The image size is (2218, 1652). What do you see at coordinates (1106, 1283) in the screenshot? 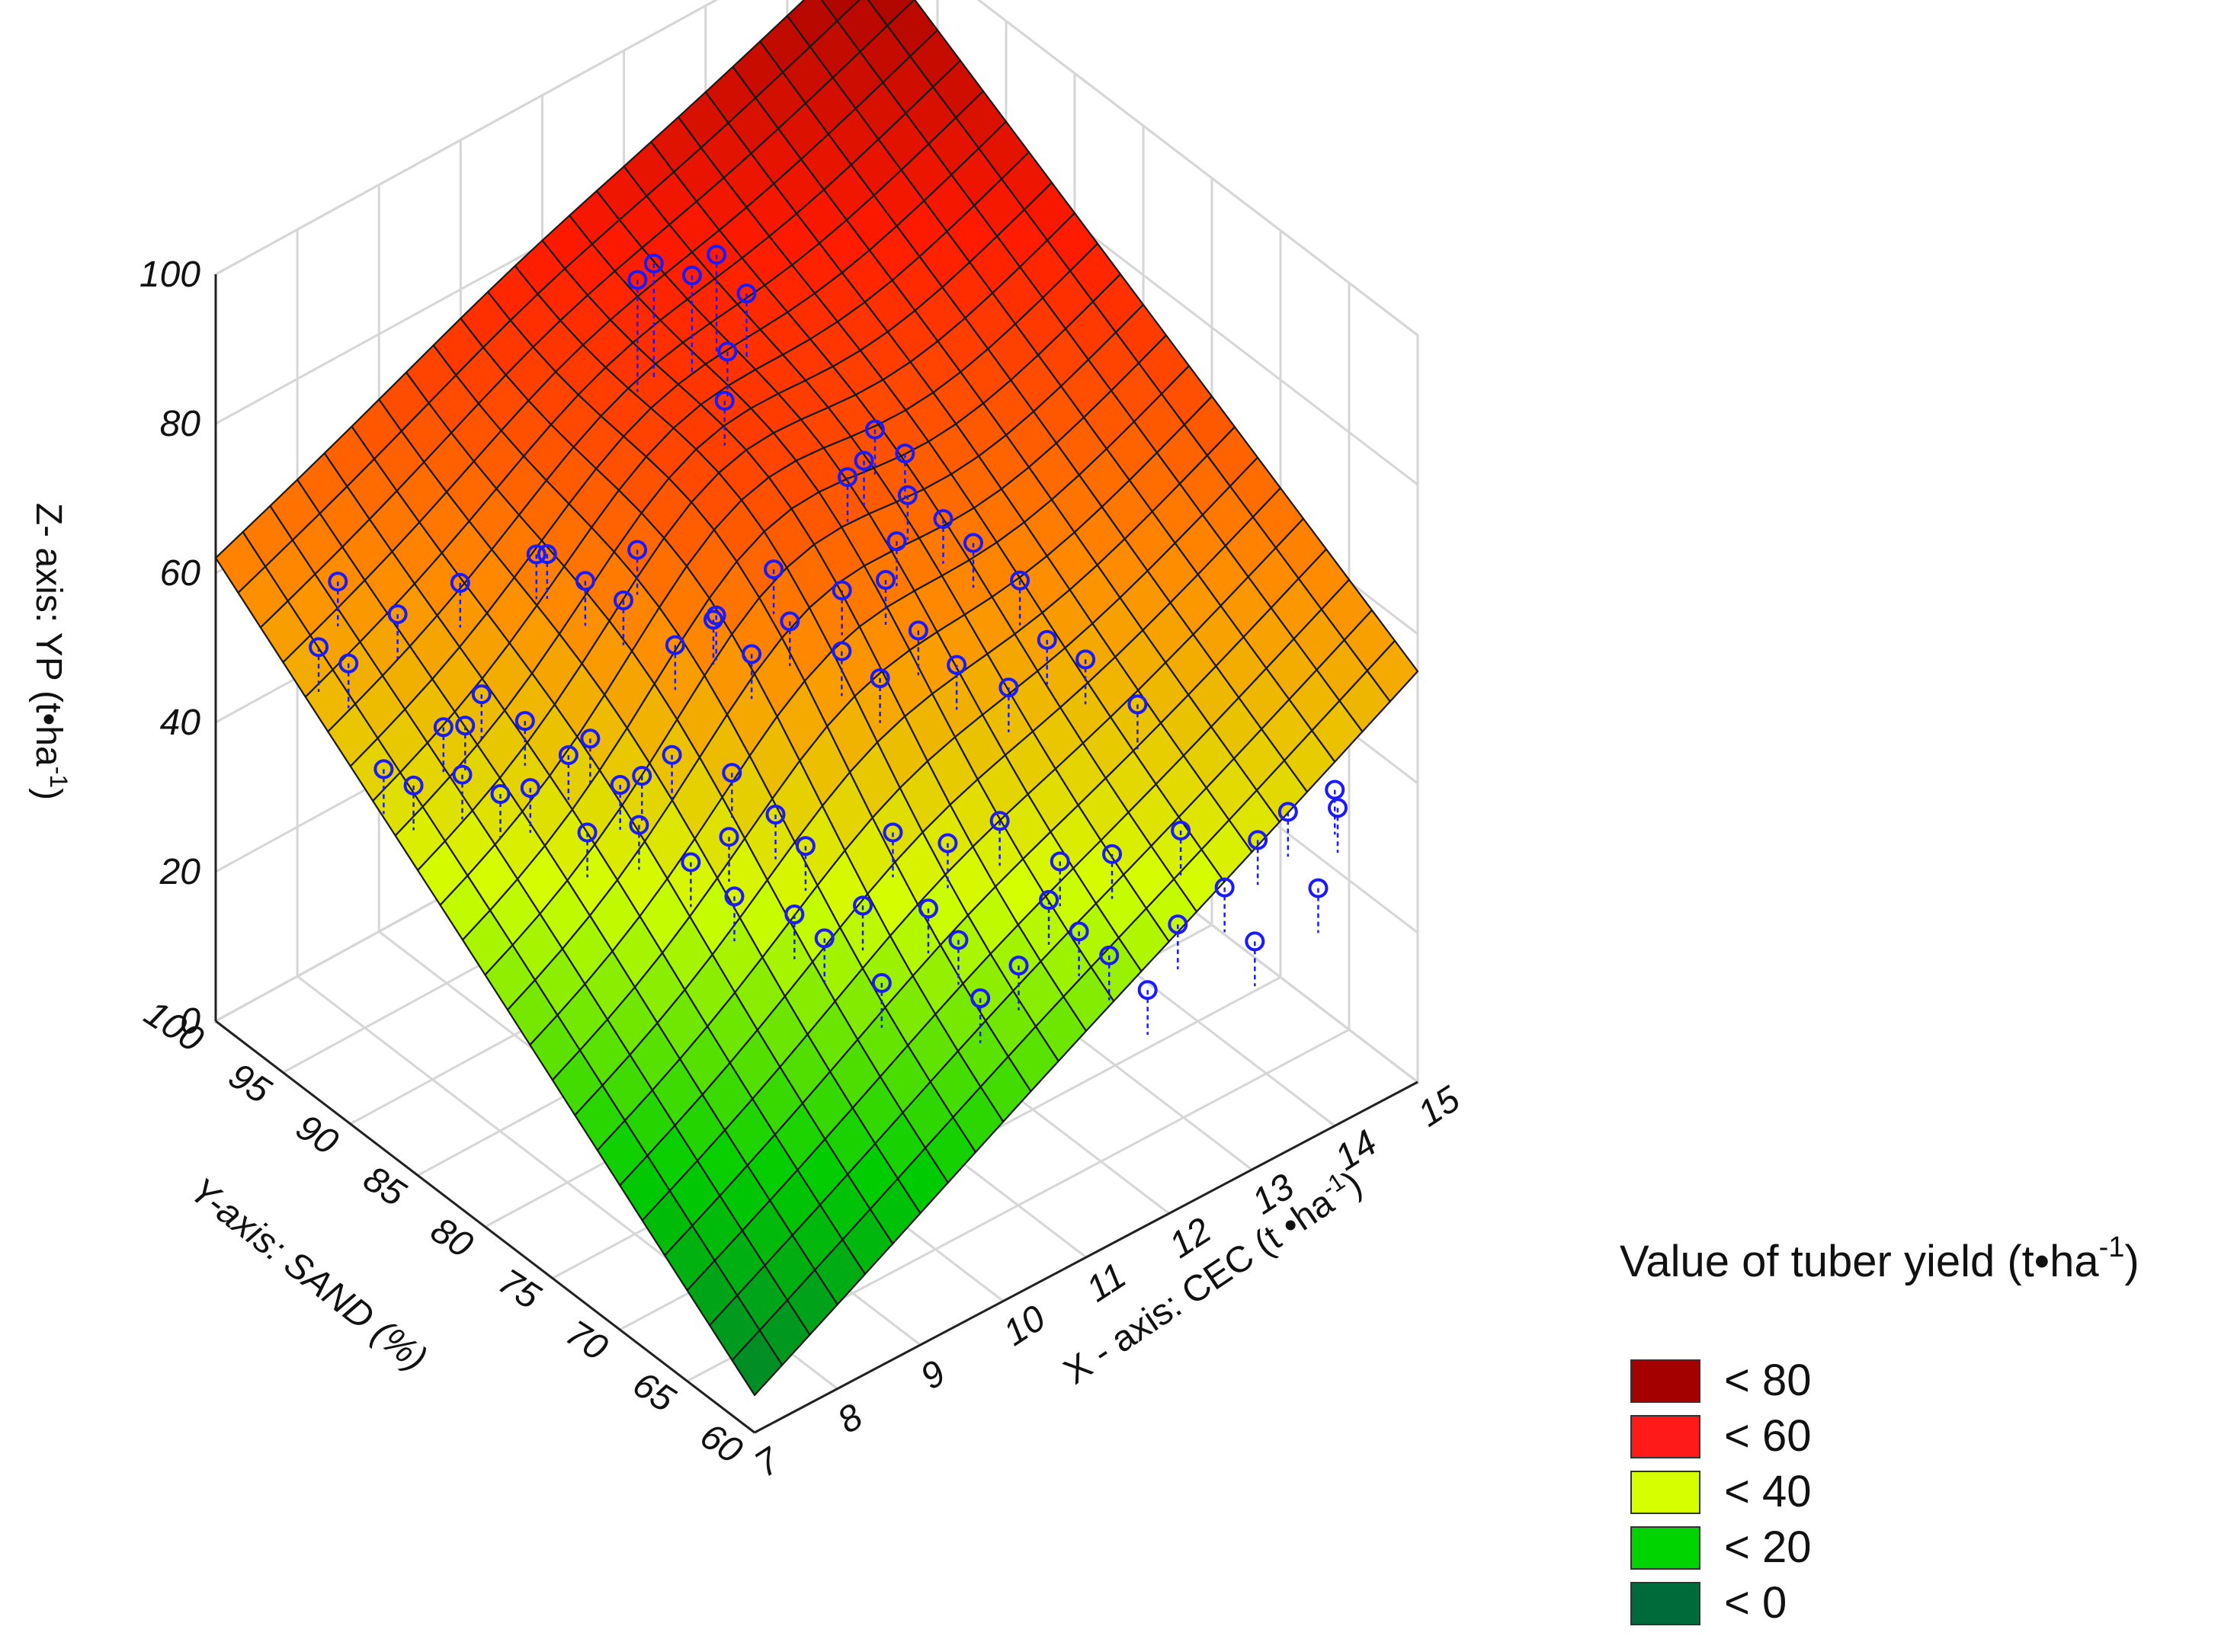
I see `x-tick-label: 11` at bounding box center [1106, 1283].